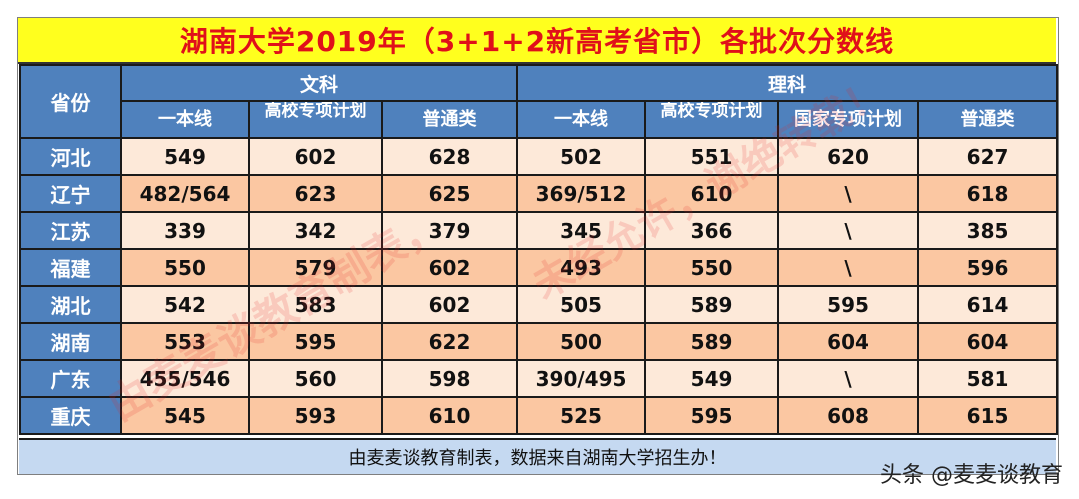 The width and height of the screenshot is (1079, 499). Describe the element at coordinates (988, 119) in the screenshot. I see `science-col-header: 普通类` at that location.